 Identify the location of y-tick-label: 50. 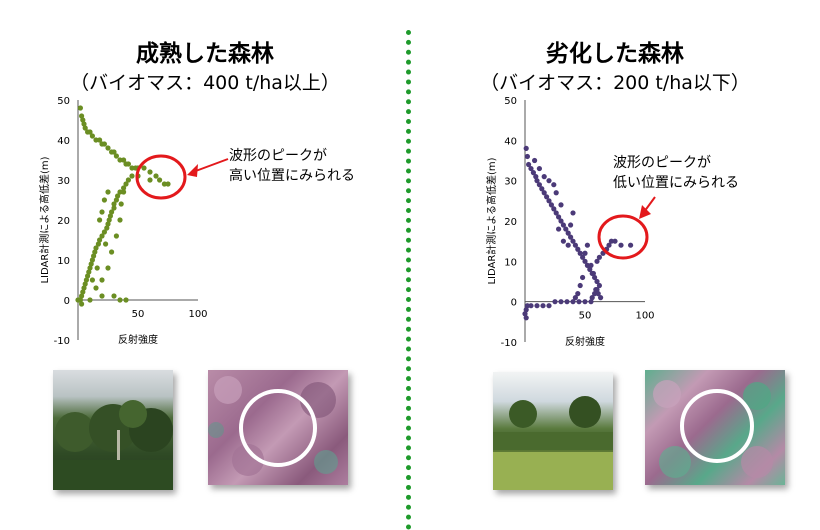
(510, 101).